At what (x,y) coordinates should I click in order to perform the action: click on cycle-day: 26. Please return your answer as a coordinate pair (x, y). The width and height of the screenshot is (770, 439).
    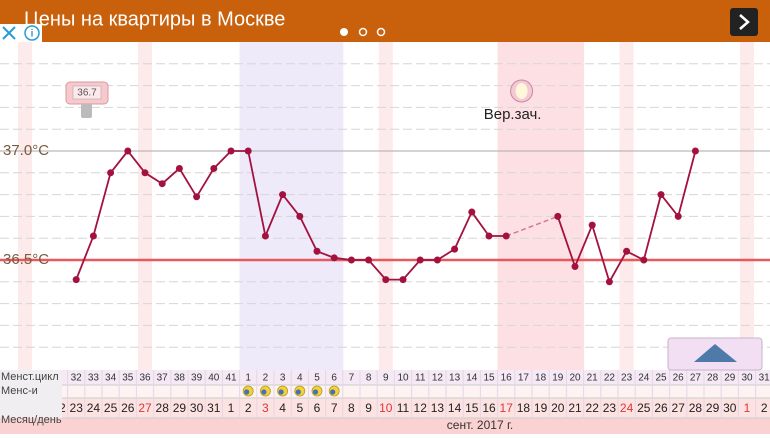
    Looking at the image, I should click on (679, 378).